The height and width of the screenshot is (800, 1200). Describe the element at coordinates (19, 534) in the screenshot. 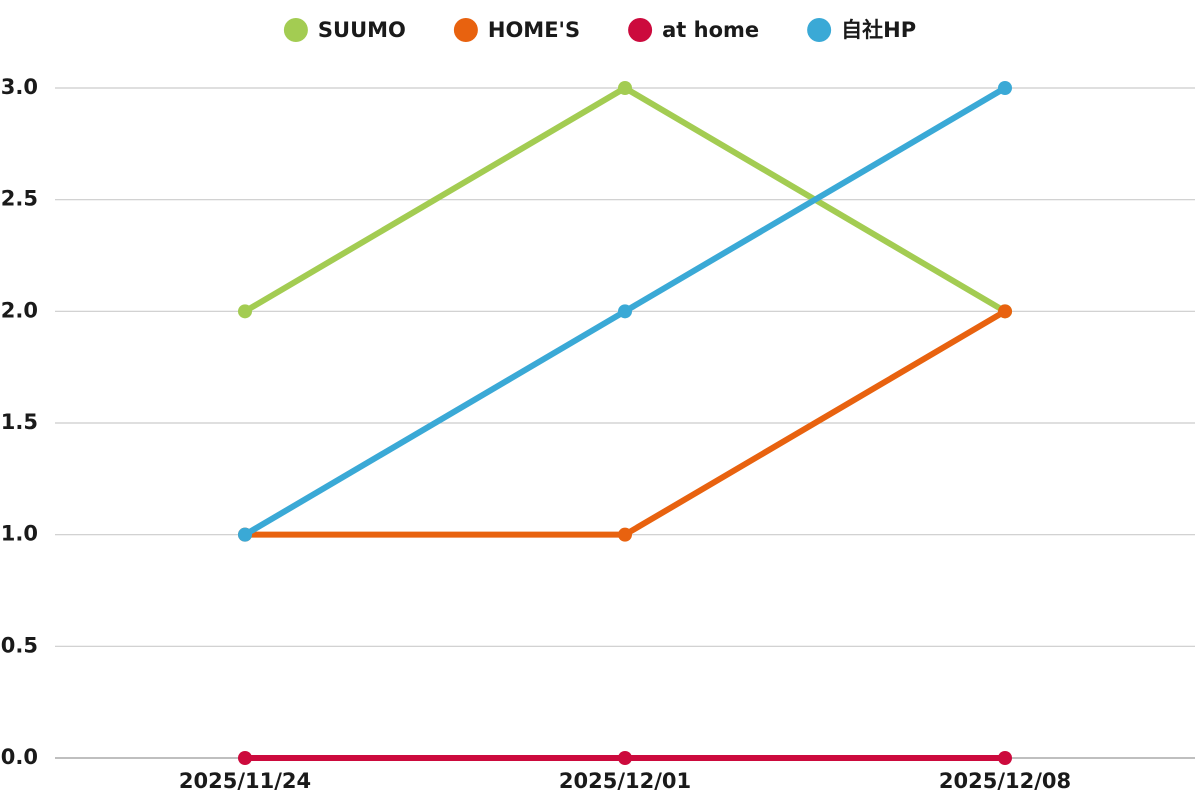

I see `y-tick-label: 1.0` at that location.